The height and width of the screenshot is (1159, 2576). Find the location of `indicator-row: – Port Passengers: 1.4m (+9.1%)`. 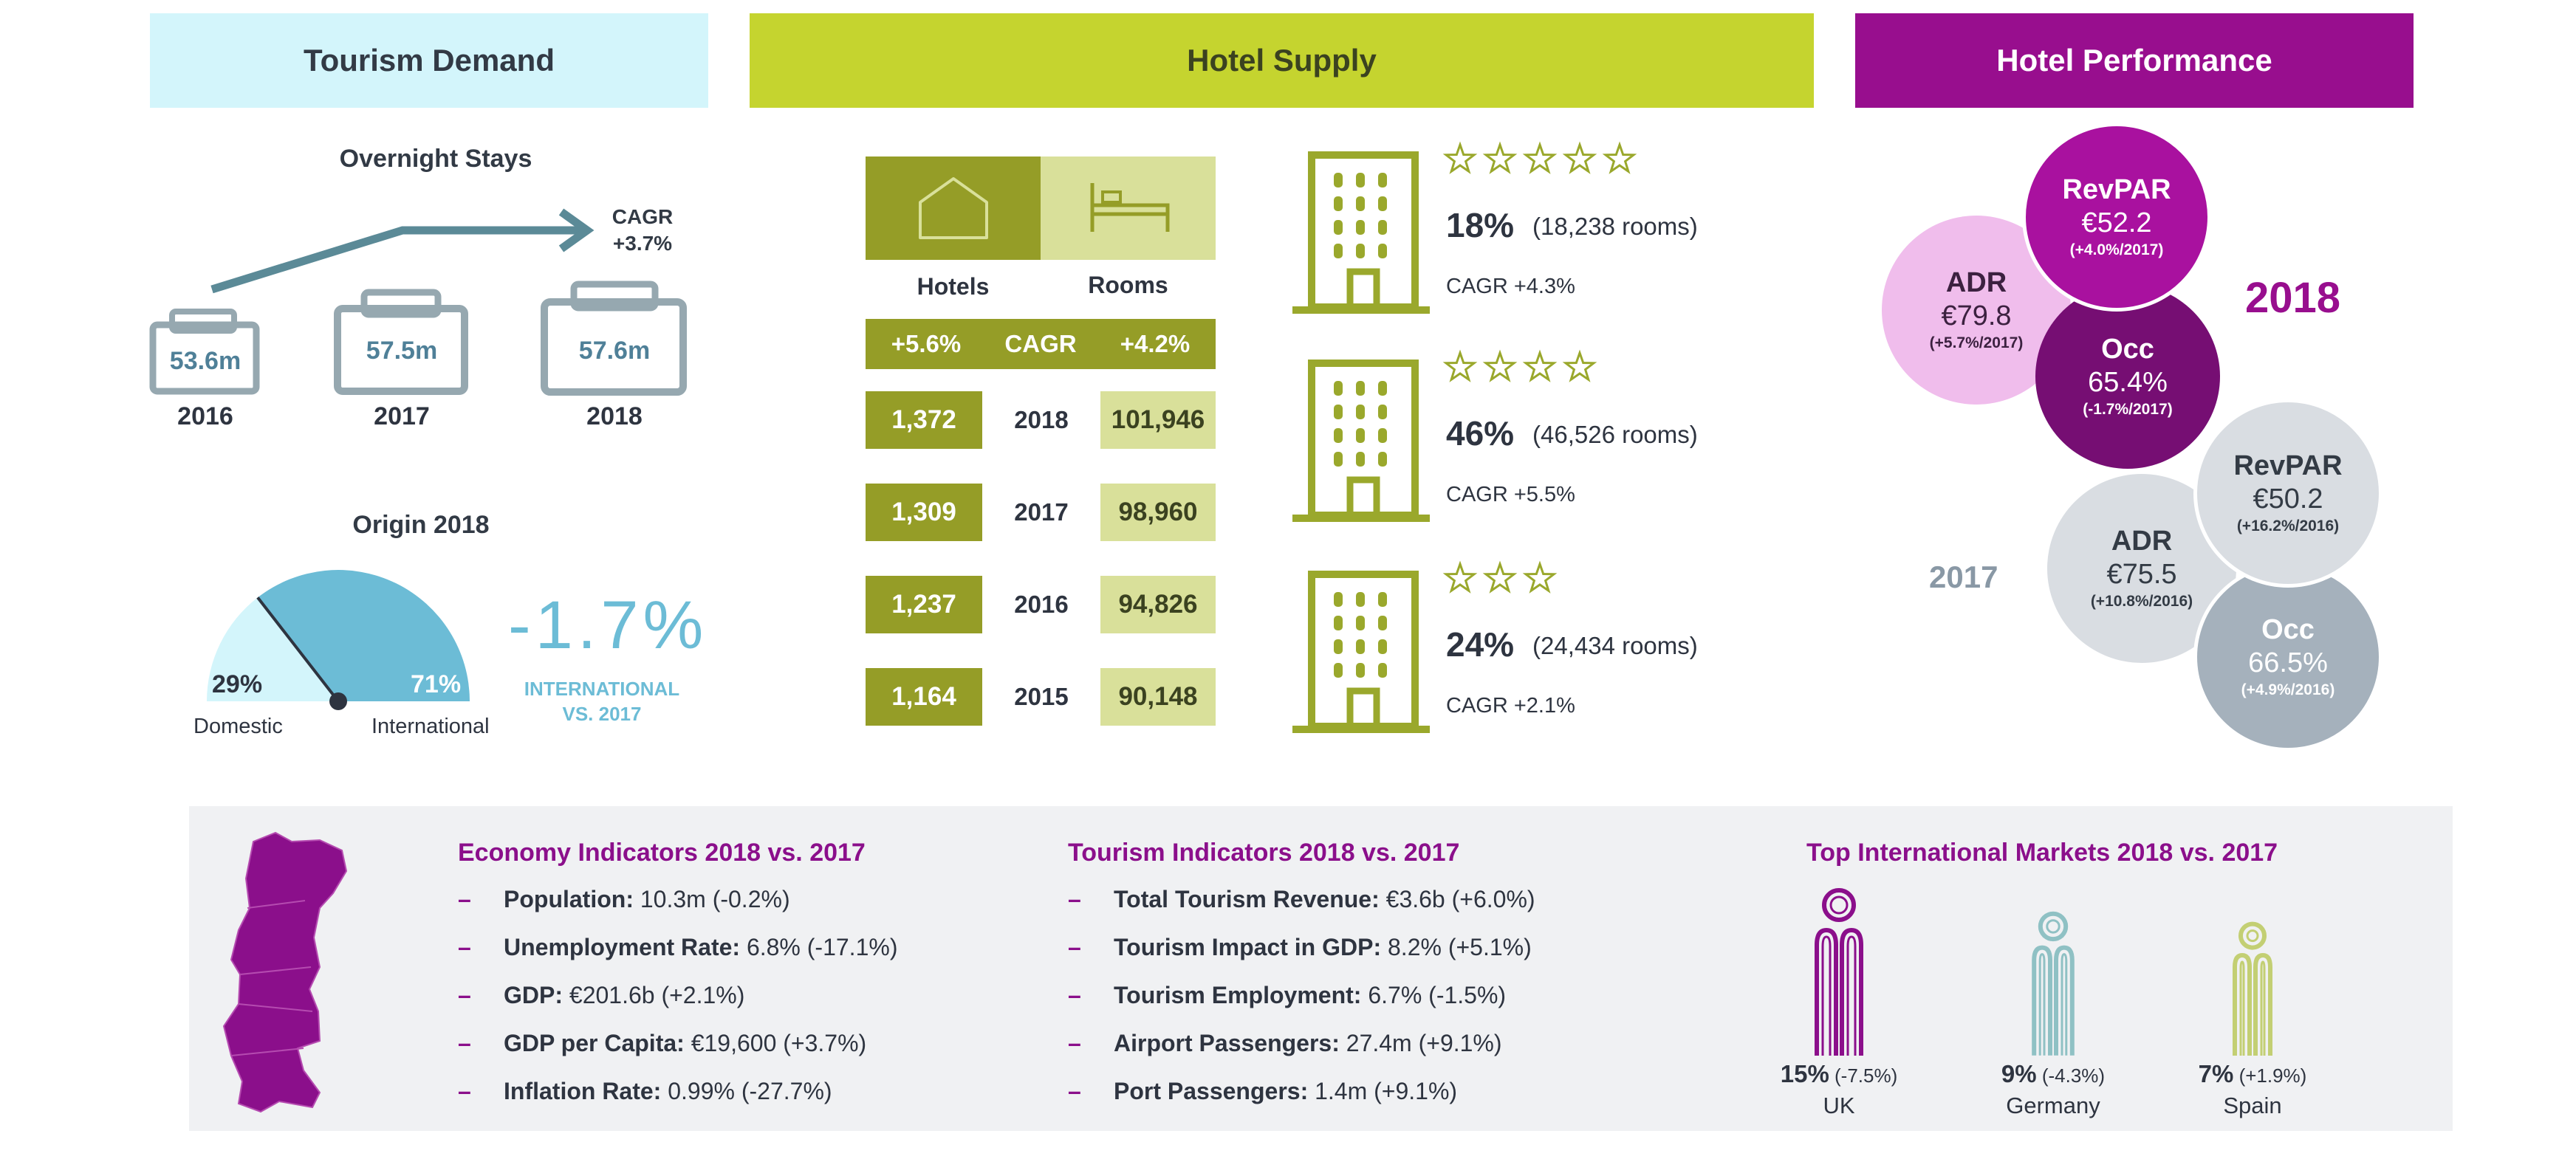

indicator-row: – Port Passengers: 1.4m (+9.1%) is located at coordinates (1262, 1091).